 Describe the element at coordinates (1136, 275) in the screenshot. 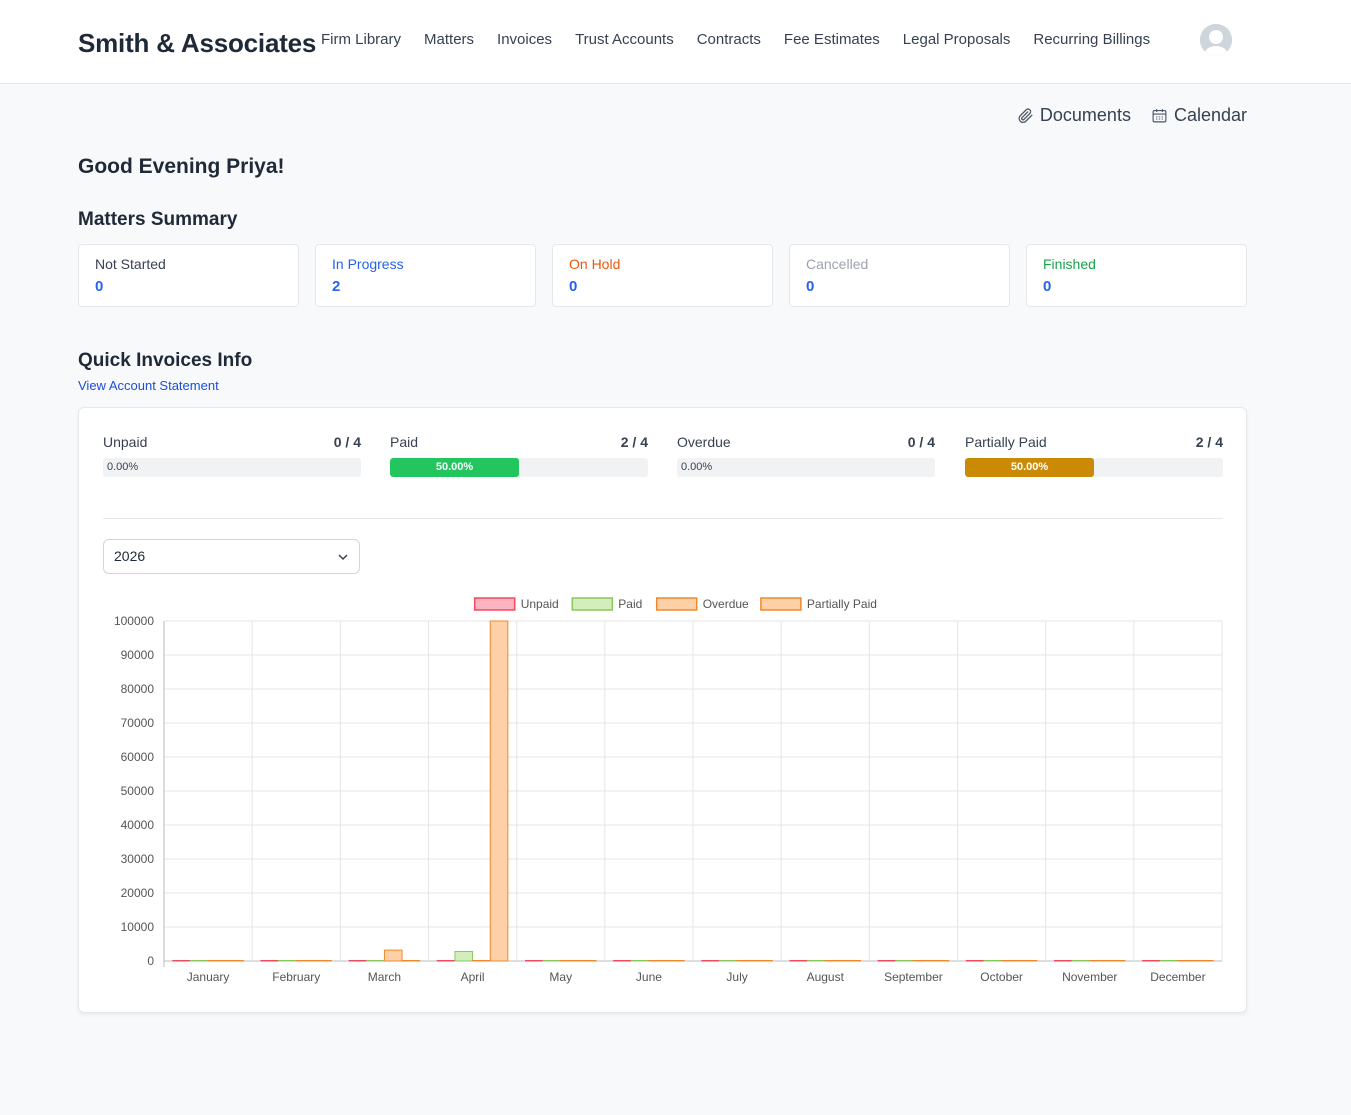

I see `matter-card-finished: Finished 0` at that location.